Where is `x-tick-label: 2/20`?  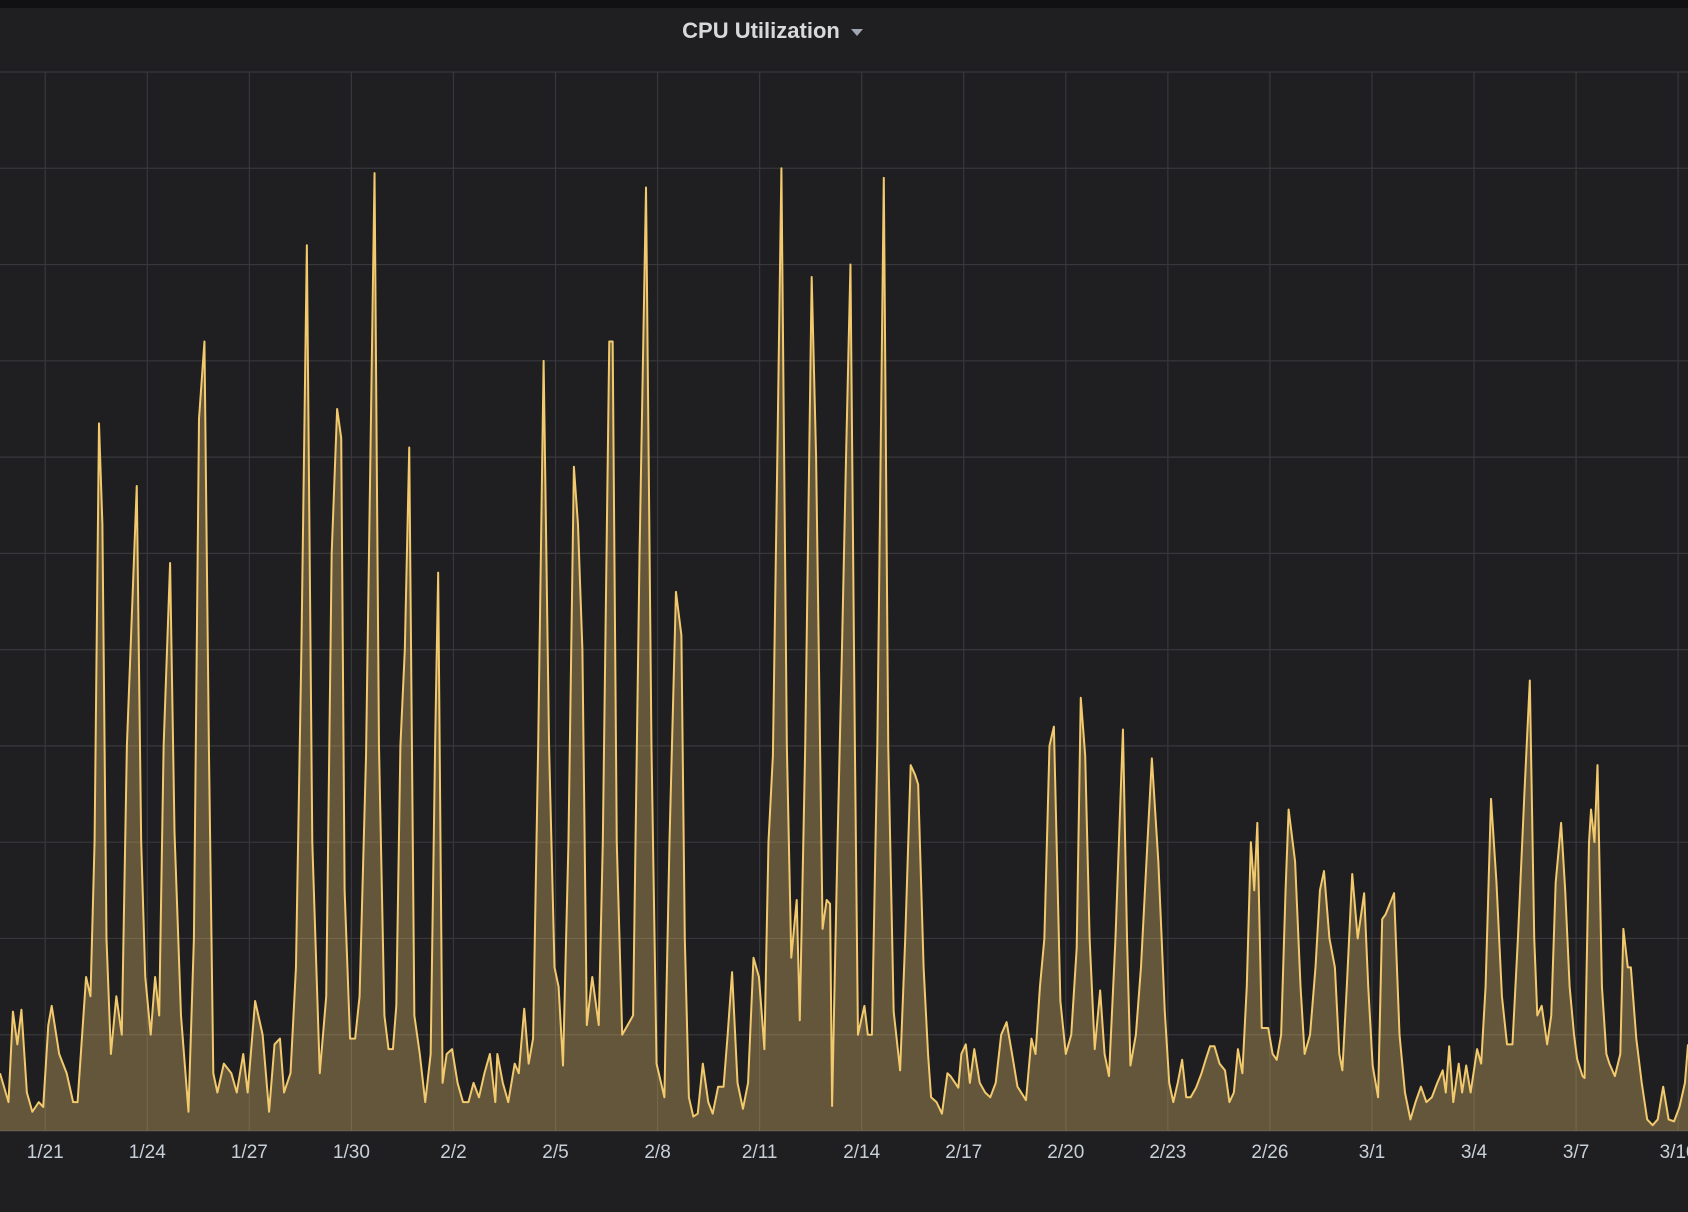 x-tick-label: 2/20 is located at coordinates (1065, 1152).